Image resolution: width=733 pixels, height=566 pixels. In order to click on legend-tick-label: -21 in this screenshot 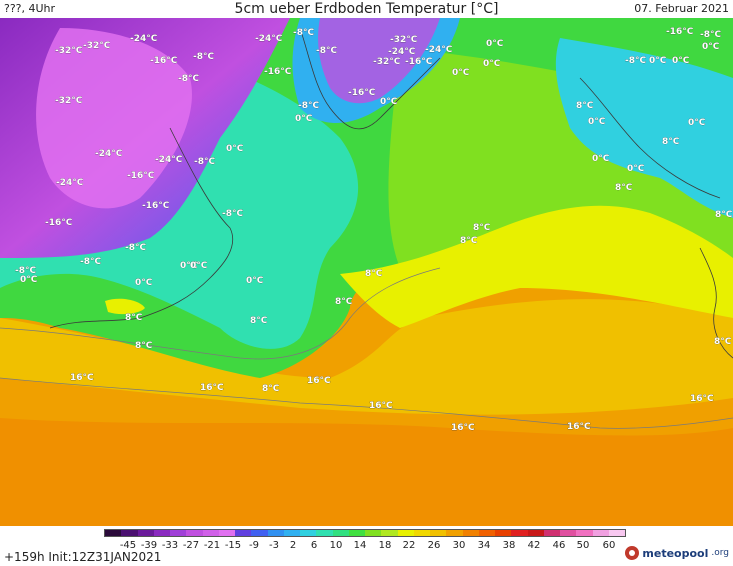, I will do `click(212, 545)`.